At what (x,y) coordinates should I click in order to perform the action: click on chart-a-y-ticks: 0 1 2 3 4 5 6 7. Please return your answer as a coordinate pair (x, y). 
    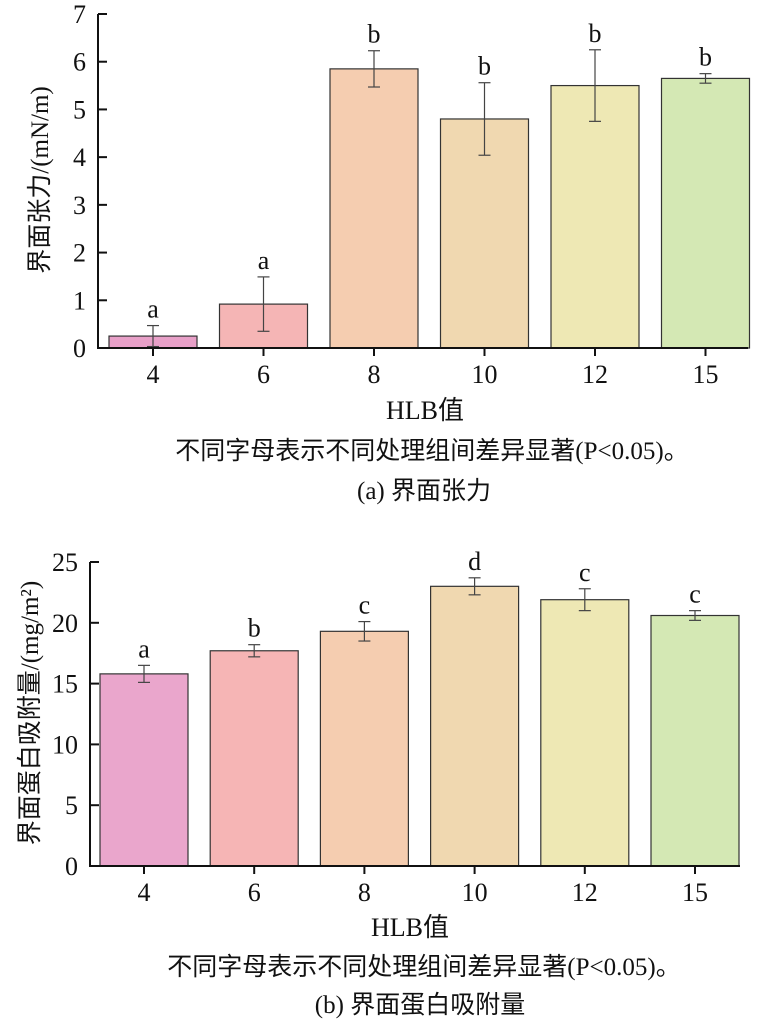
    Looking at the image, I should click on (90, 181).